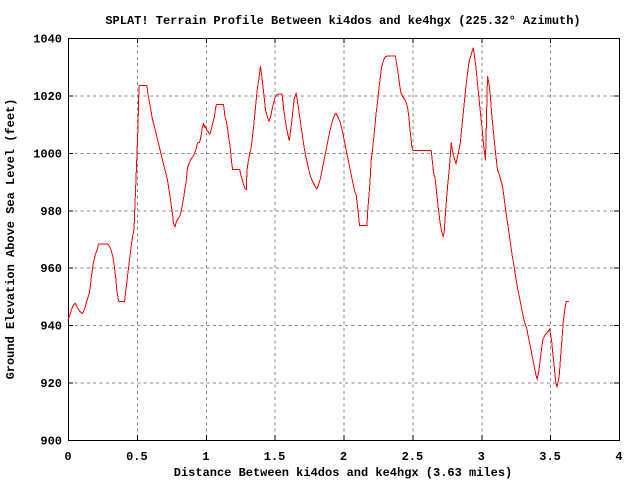  Describe the element at coordinates (47, 40) in the screenshot. I see `svg-text: 1040` at that location.